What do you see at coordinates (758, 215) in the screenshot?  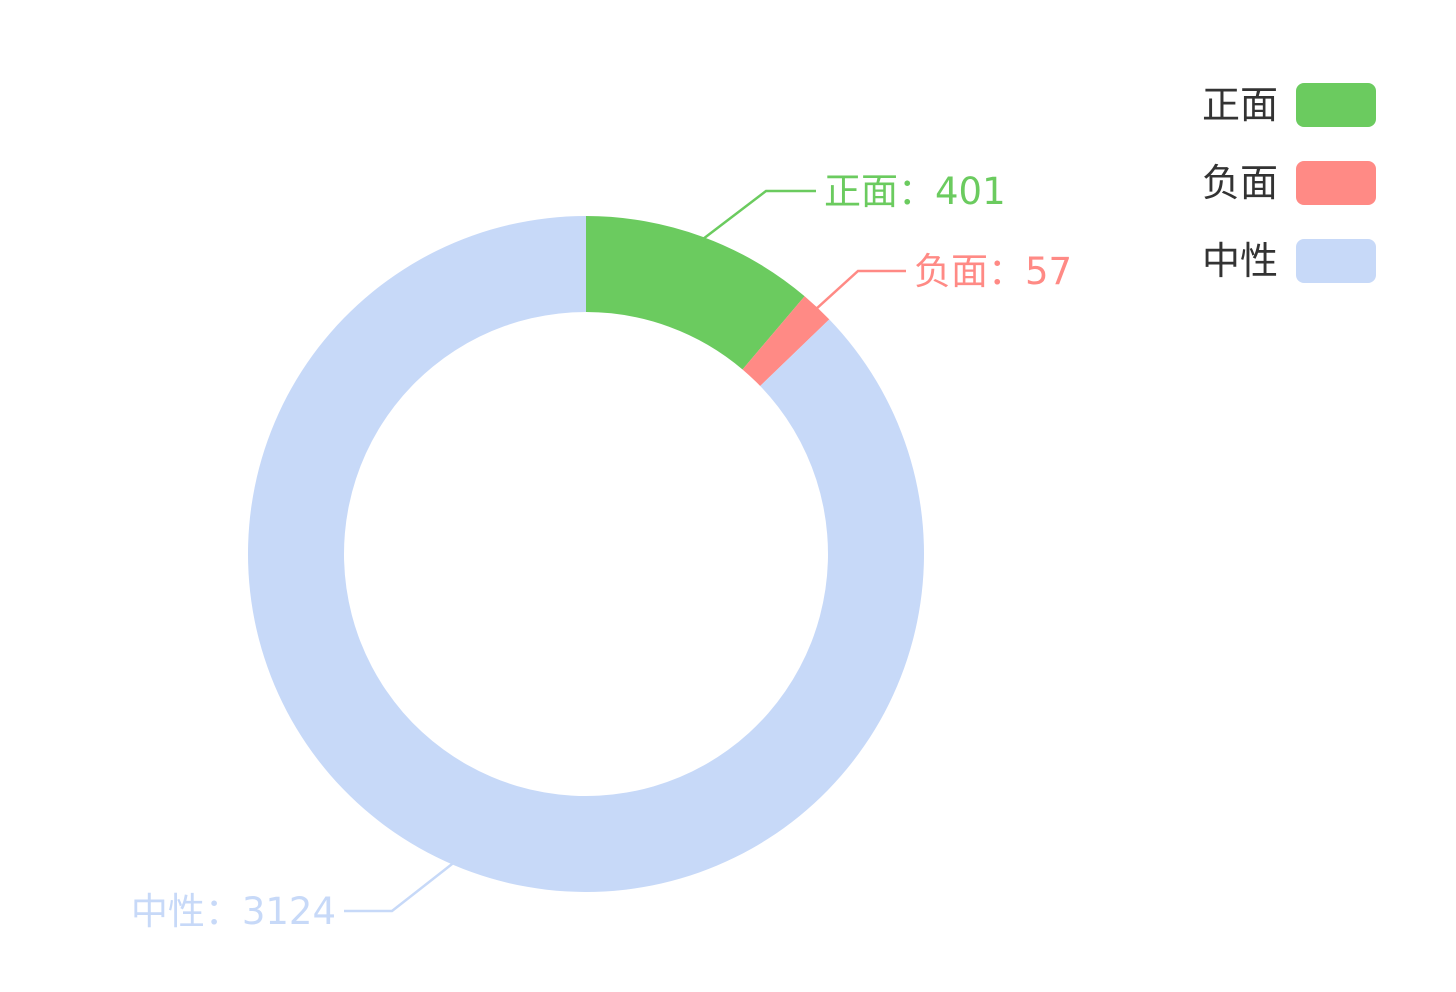 I see `leader-line-positive` at bounding box center [758, 215].